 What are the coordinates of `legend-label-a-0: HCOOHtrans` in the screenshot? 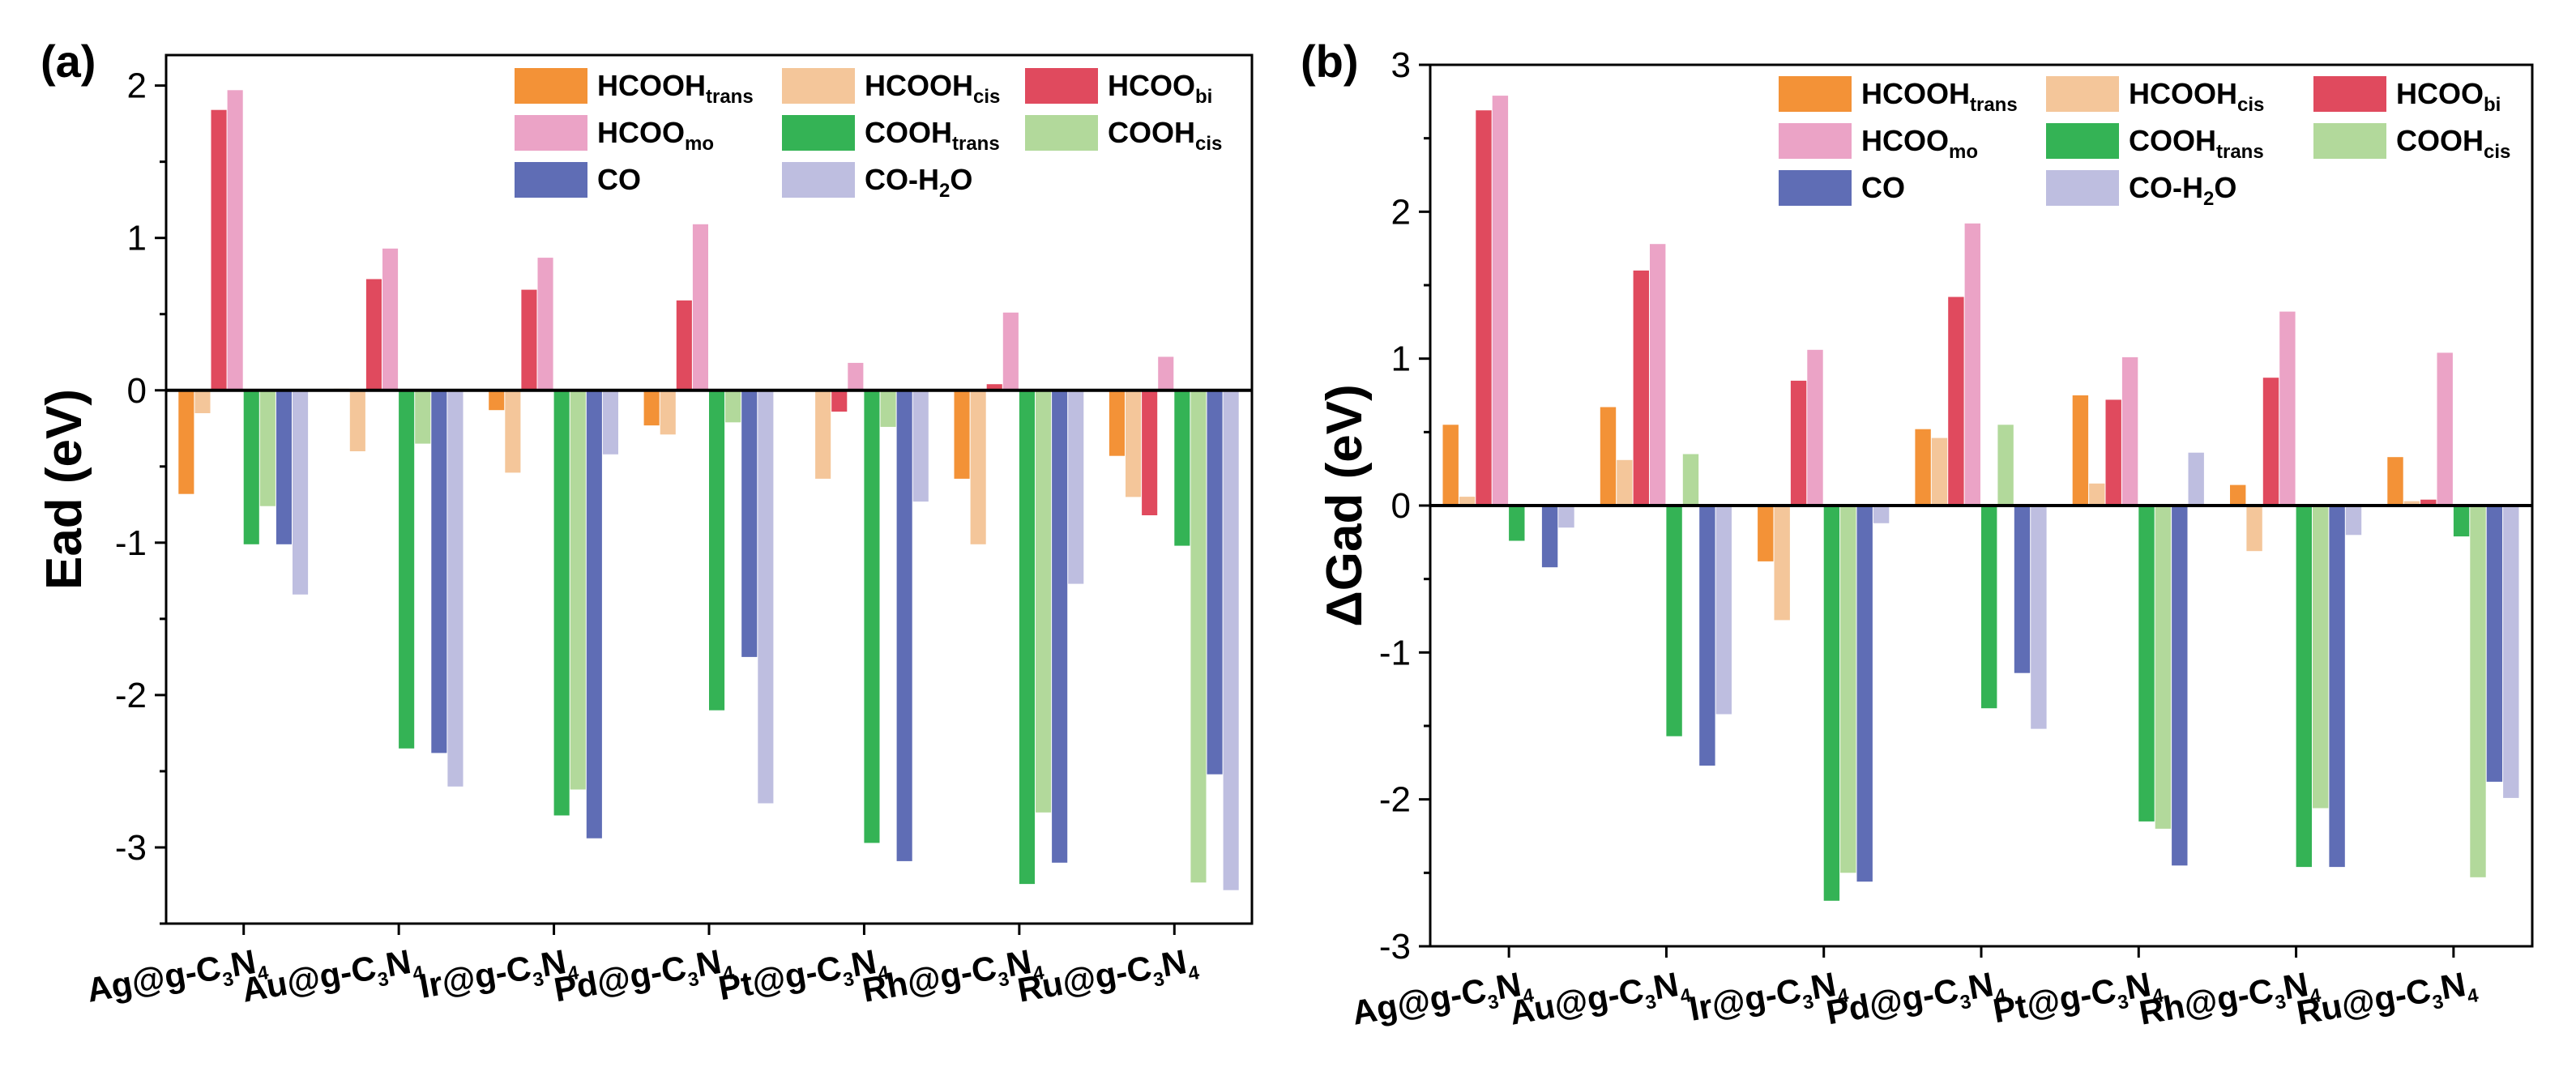 It's located at (675, 88).